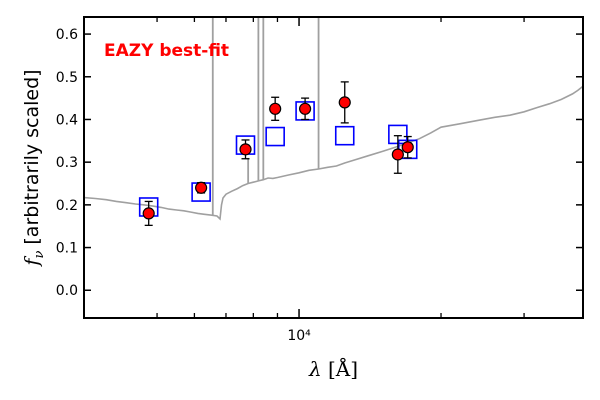  Describe the element at coordinates (299, 336) in the screenshot. I see `xtick-label-0: 10⁴` at that location.